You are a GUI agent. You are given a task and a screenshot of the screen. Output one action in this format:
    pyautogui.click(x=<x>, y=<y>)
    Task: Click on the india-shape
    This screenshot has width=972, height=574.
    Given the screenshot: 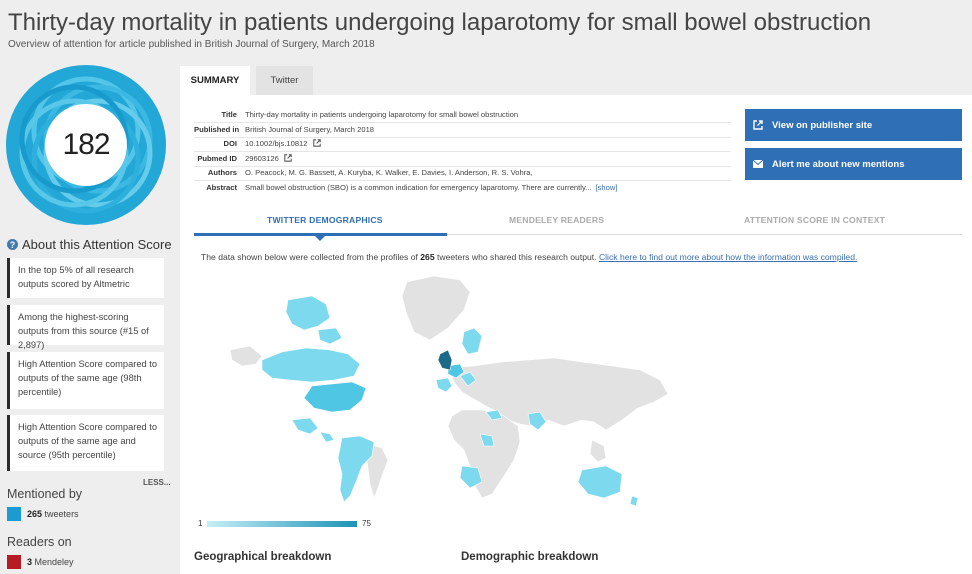 What is the action you would take?
    pyautogui.click(x=537, y=421)
    